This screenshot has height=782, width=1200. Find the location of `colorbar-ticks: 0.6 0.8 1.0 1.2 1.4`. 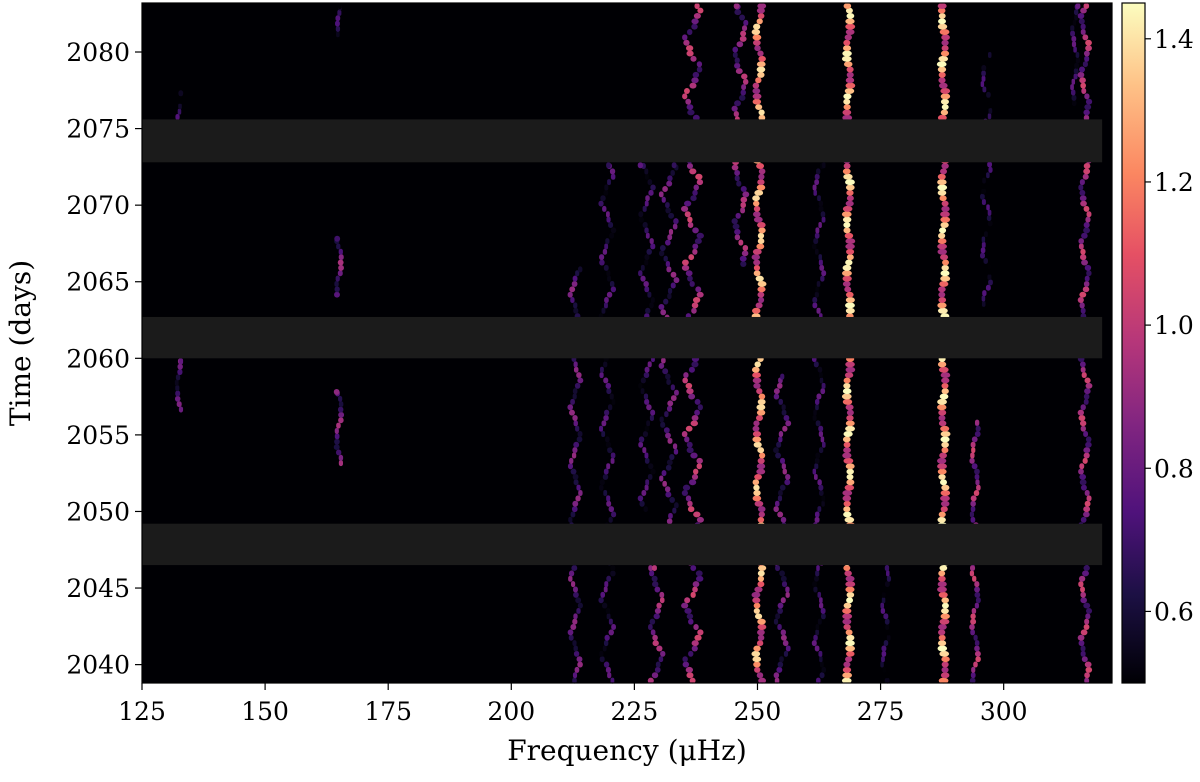

colorbar-ticks: 0.6 0.8 1.0 1.2 1.4 is located at coordinates (1169, 325).